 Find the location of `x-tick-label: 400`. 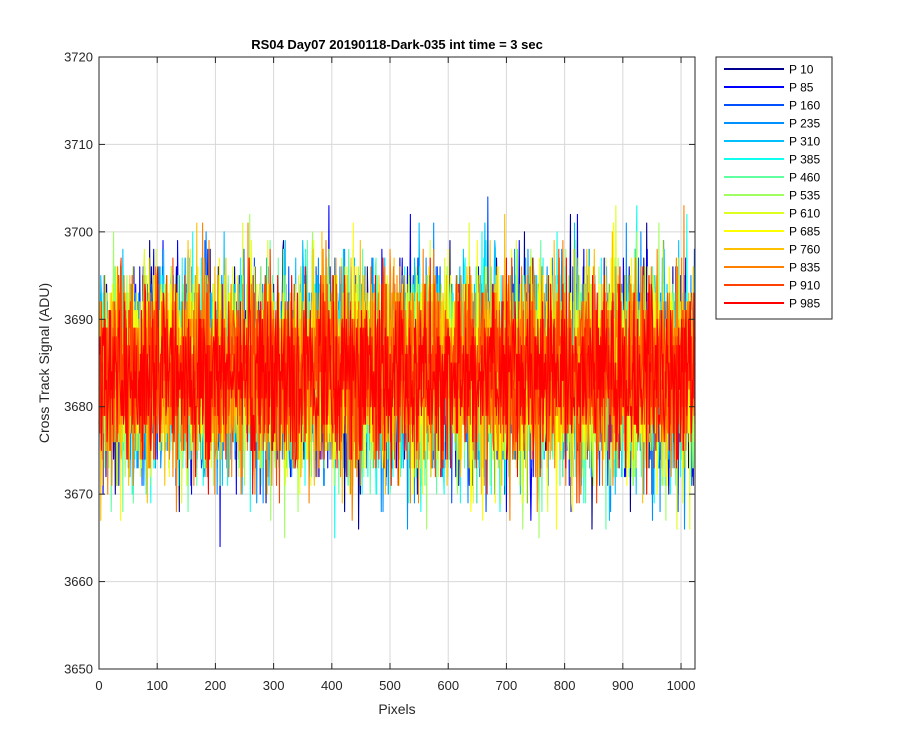

x-tick-label: 400 is located at coordinates (332, 685).